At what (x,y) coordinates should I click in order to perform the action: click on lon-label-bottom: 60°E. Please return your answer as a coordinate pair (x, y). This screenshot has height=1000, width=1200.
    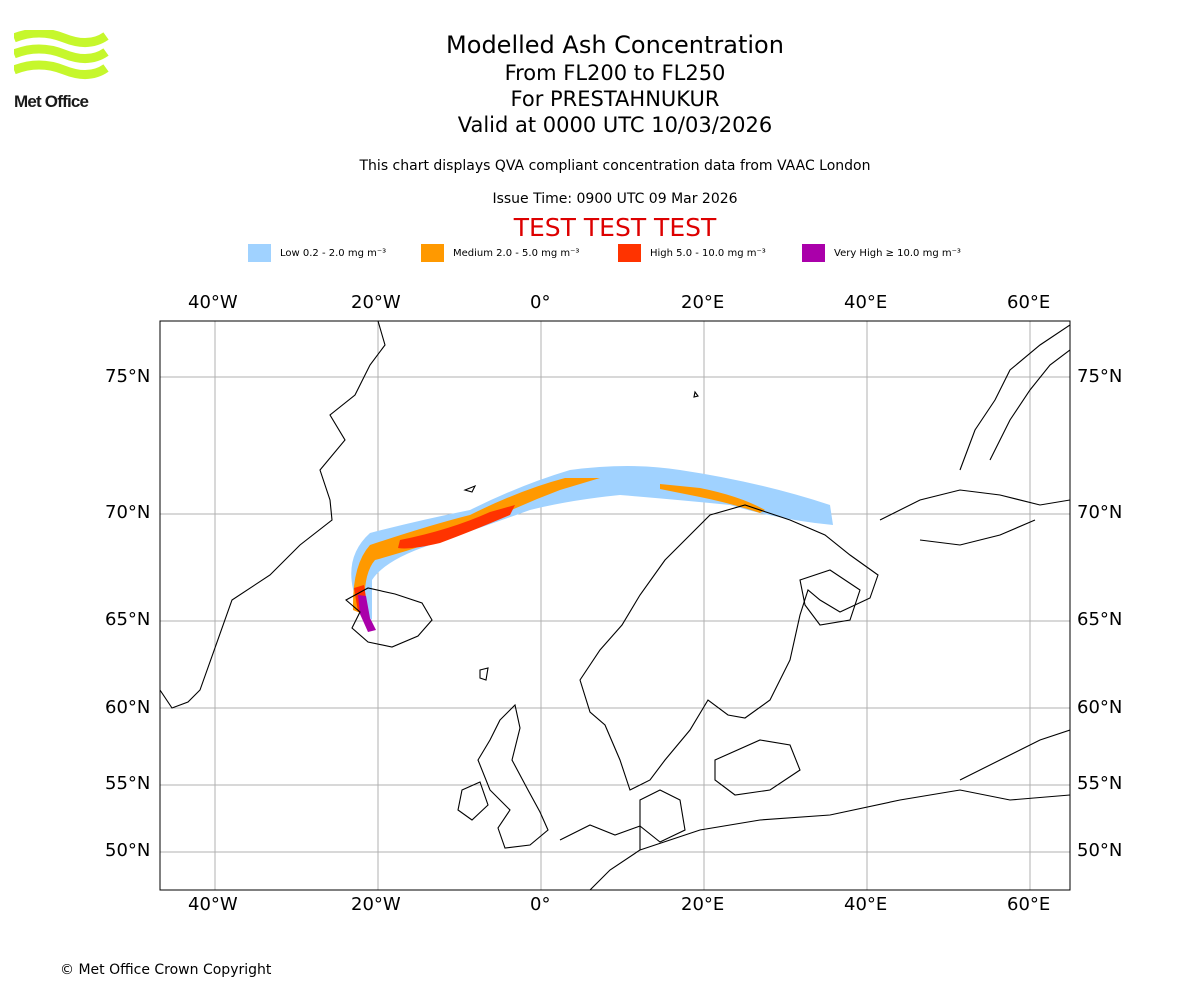
    Looking at the image, I should click on (1029, 904).